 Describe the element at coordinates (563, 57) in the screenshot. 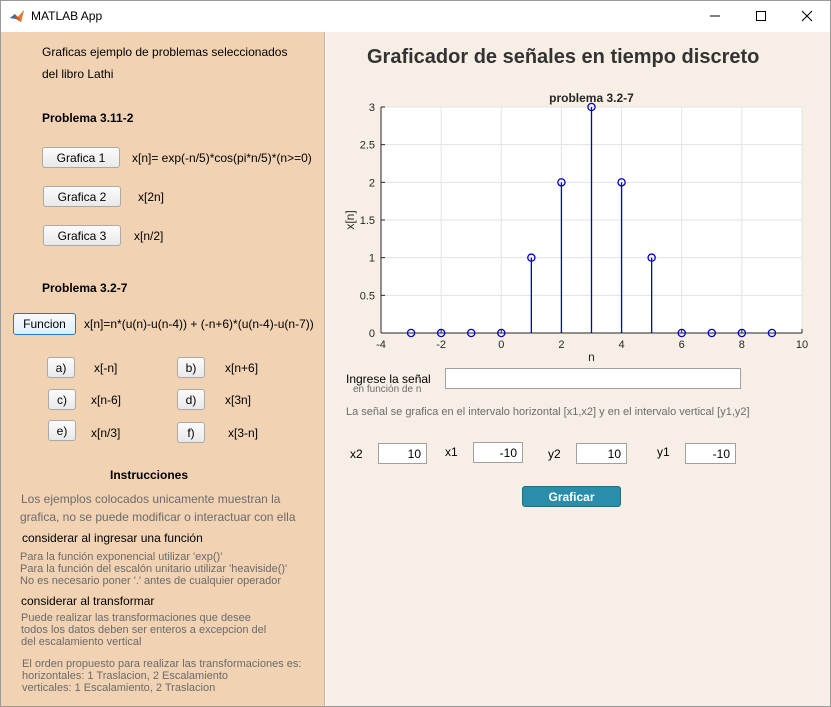

I see `page-title: Graficador de señales en tiempo discreto` at that location.